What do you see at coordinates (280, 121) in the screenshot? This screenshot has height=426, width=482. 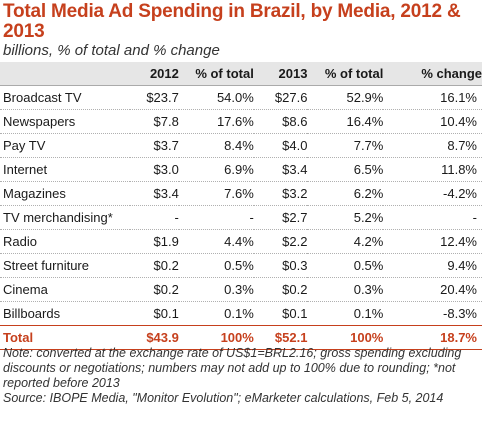 I see `table-cell: $8.6` at bounding box center [280, 121].